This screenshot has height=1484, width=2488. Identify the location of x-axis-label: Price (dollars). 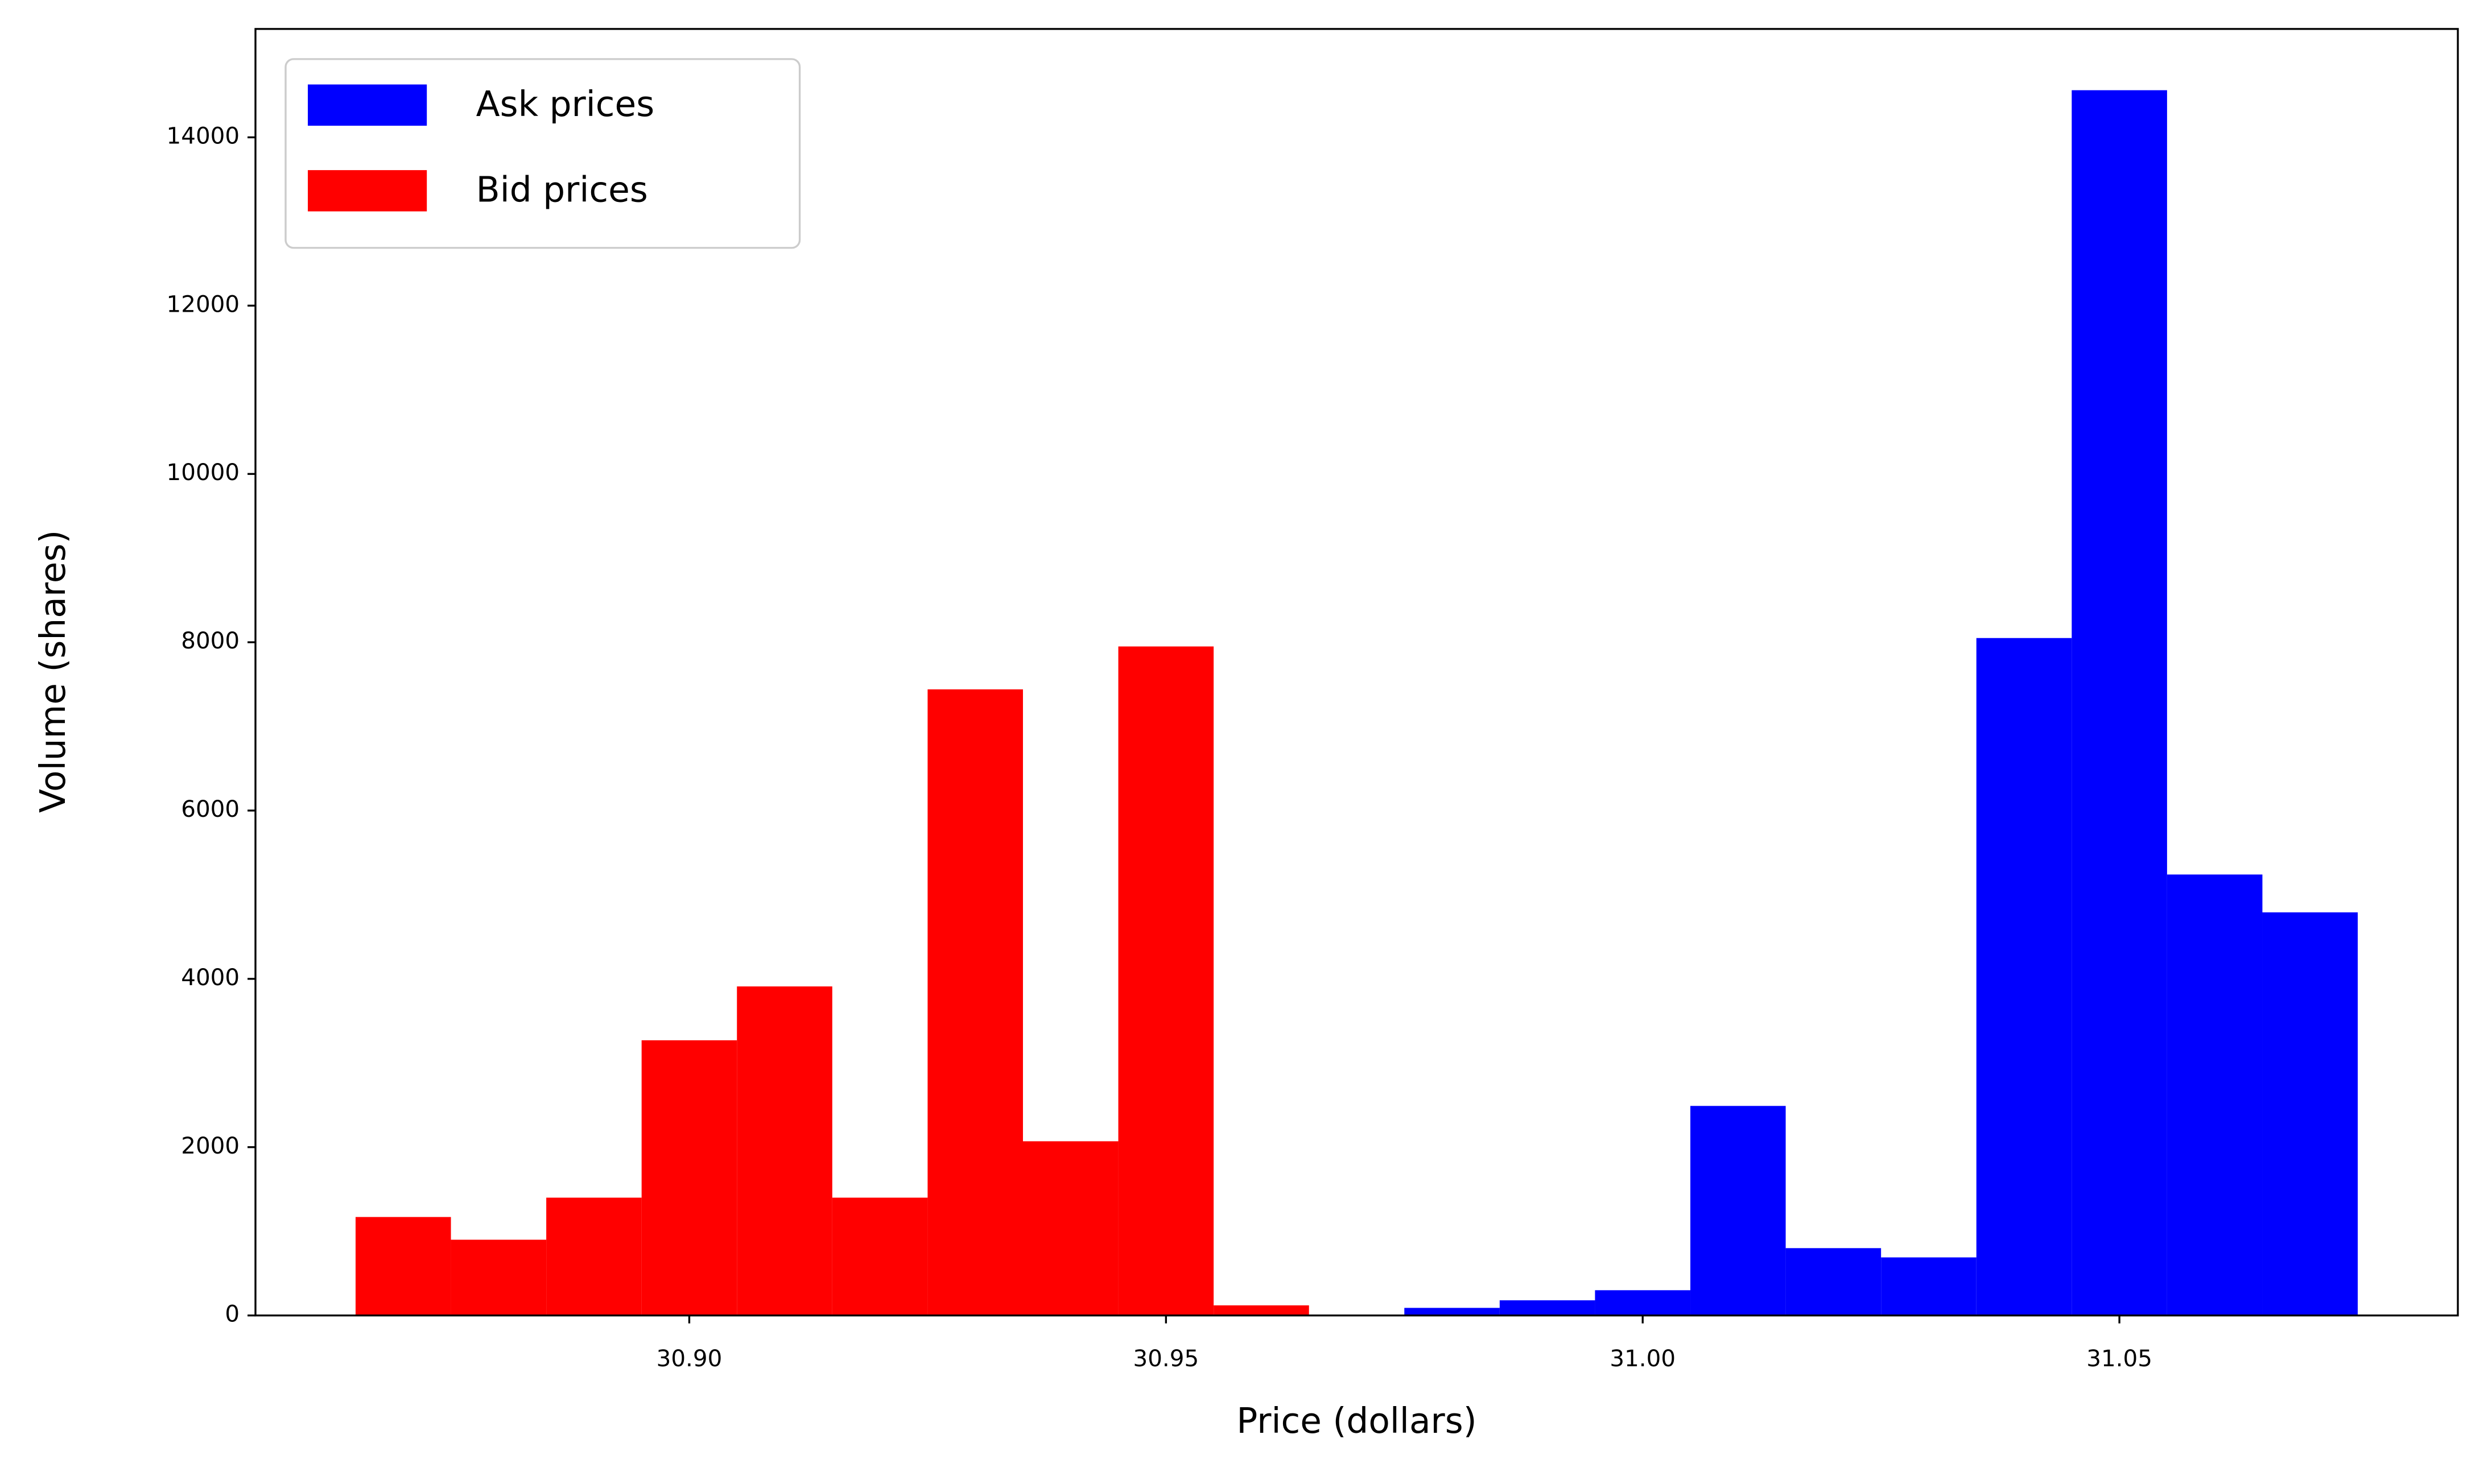
(1356, 1421).